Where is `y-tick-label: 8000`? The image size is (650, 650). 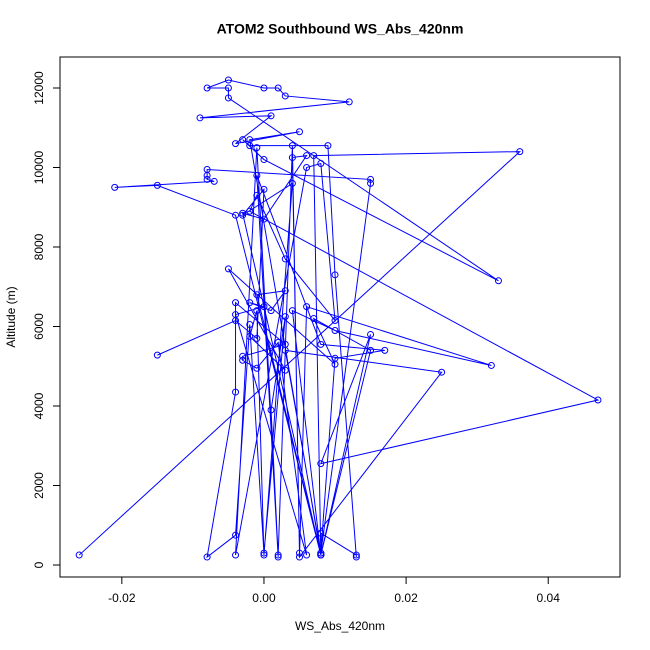
y-tick-label: 8000 is located at coordinates (39, 246).